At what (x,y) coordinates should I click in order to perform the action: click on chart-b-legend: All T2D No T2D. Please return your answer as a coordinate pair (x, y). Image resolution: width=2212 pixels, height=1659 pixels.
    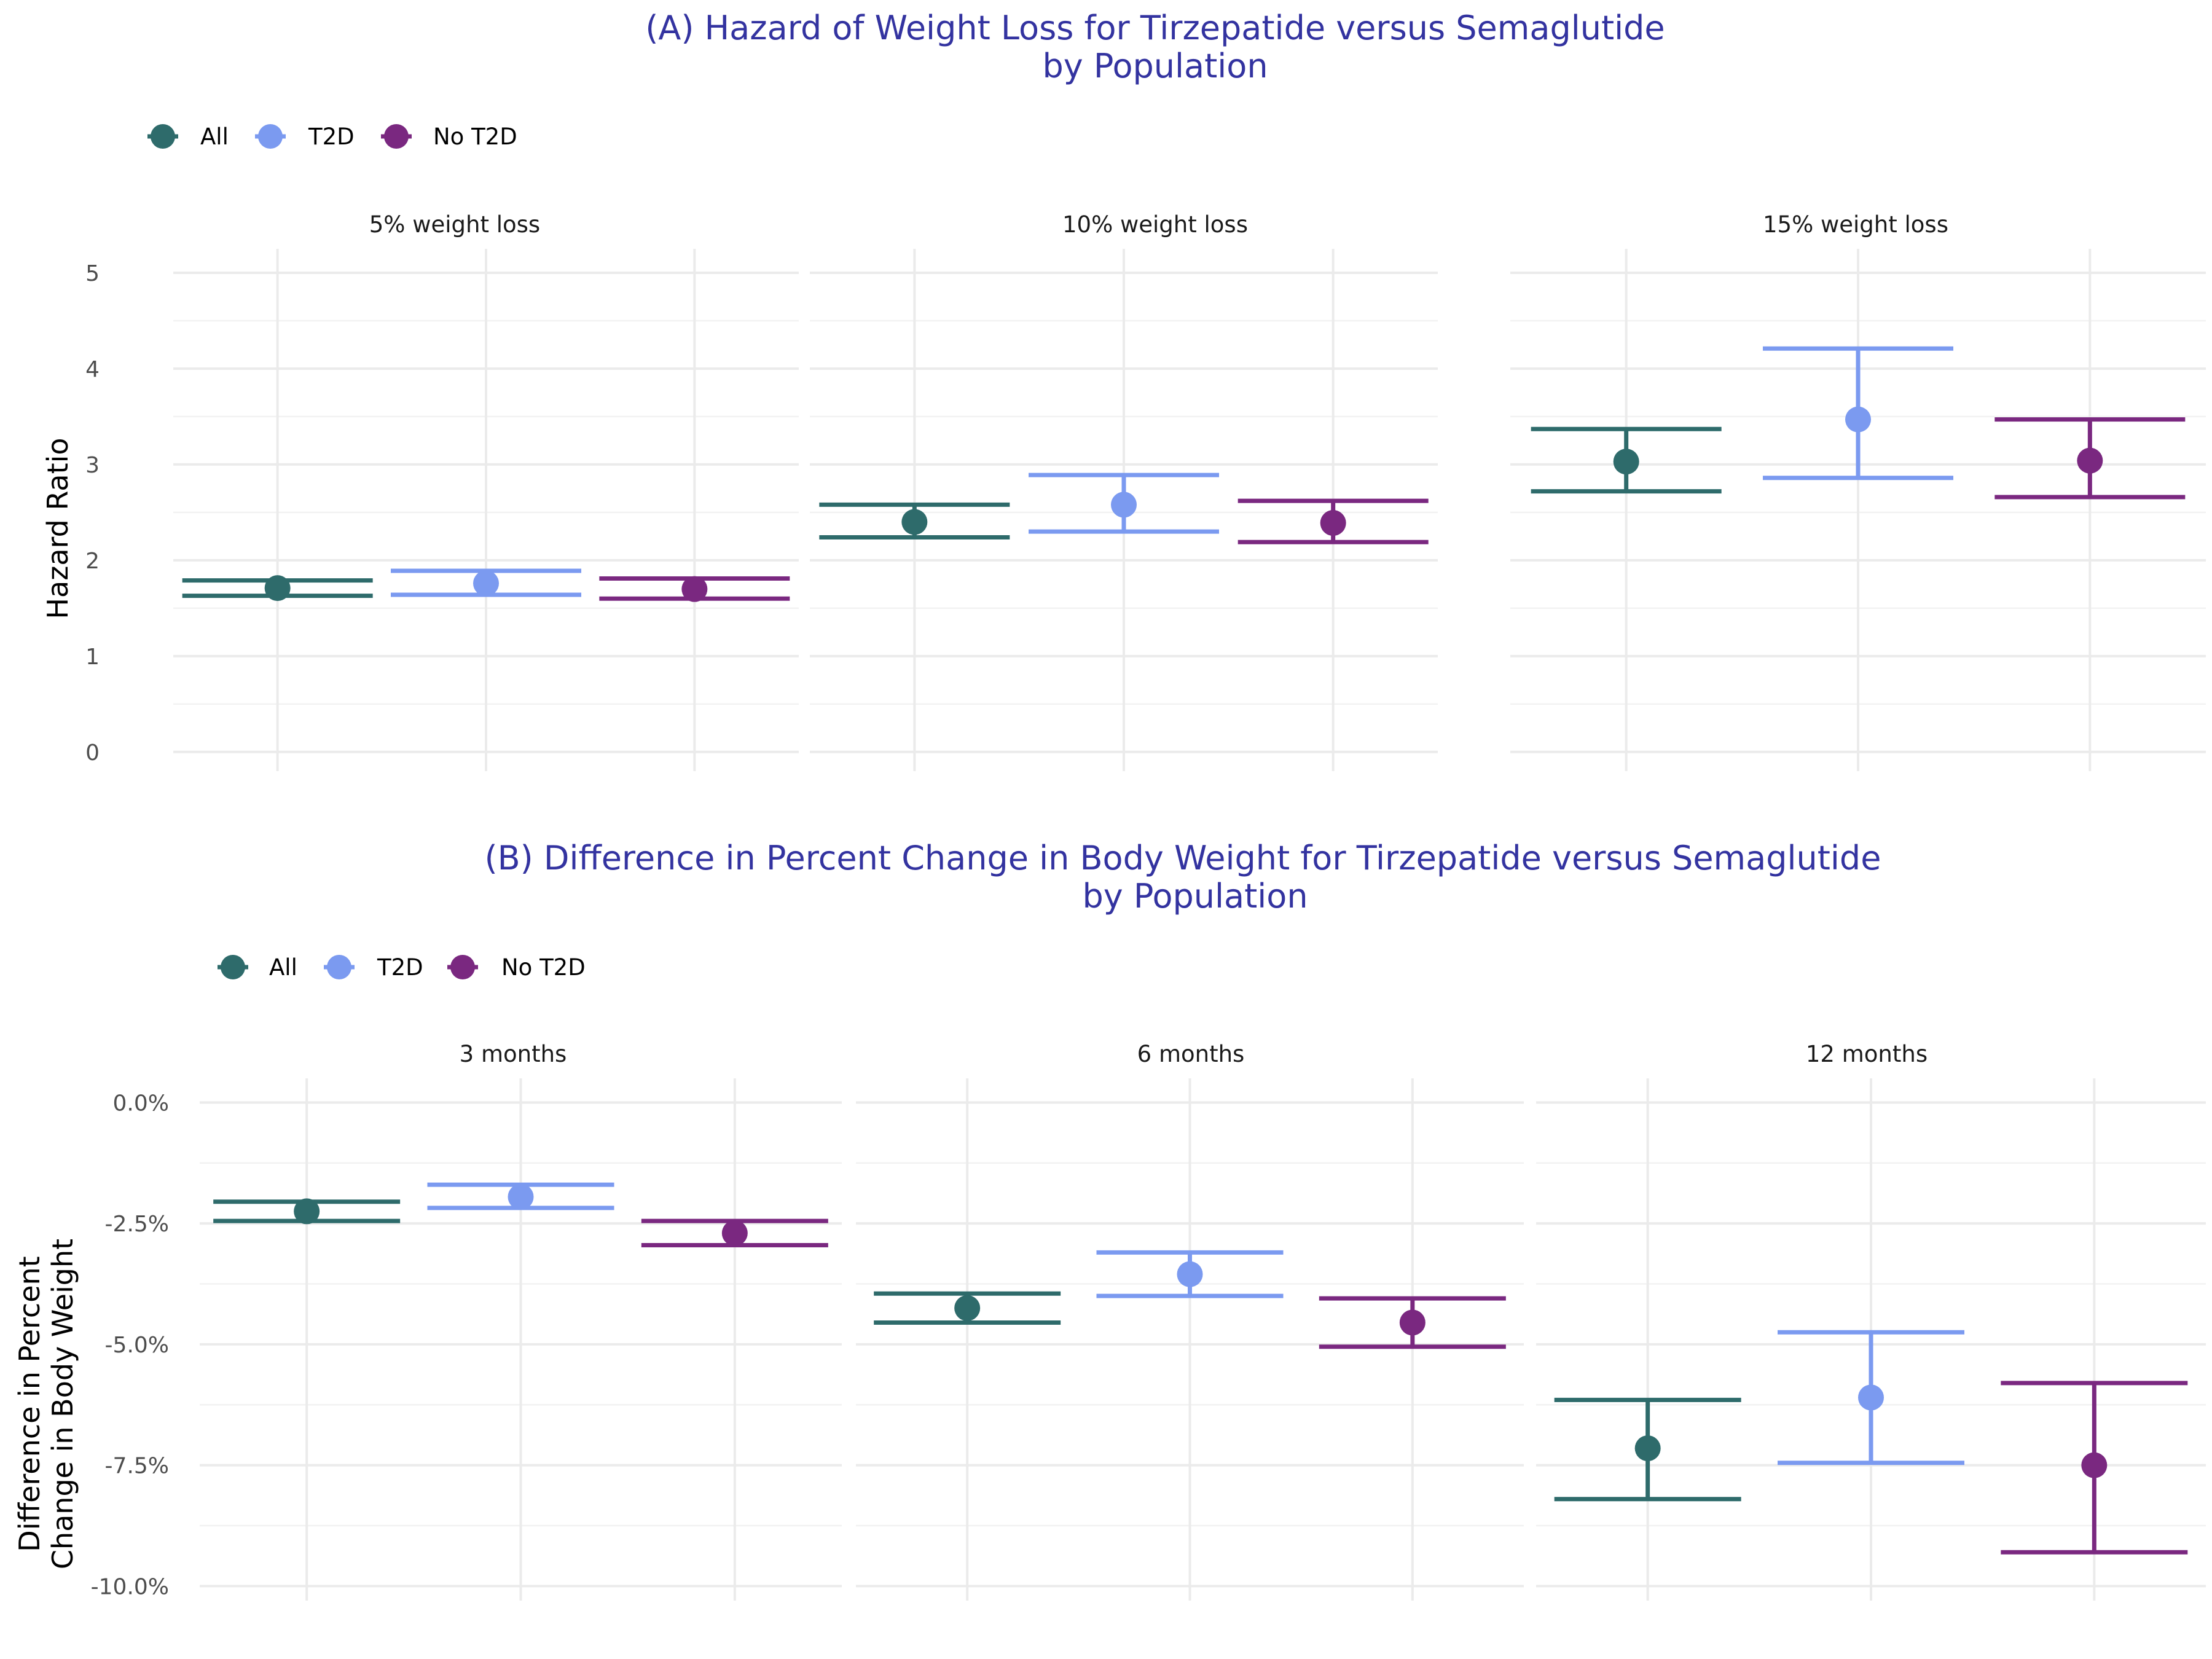
    Looking at the image, I should click on (402, 967).